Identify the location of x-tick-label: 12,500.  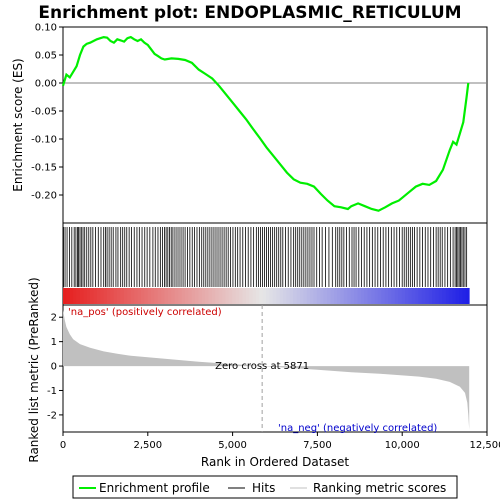
(485, 445).